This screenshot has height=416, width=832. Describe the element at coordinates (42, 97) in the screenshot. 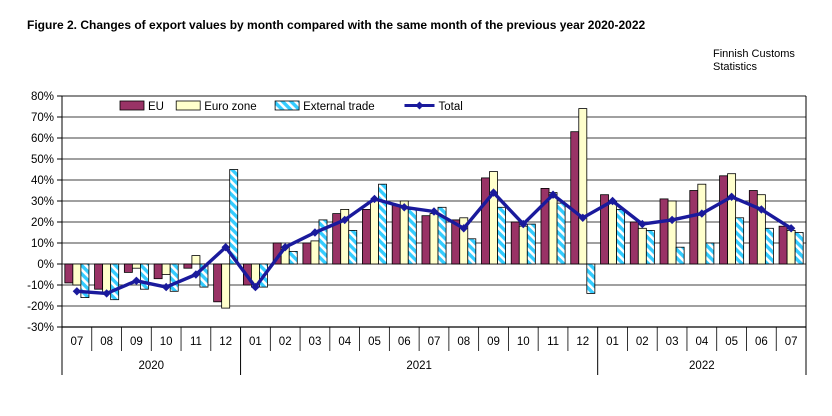

I see `y-axis-label: 80%` at that location.